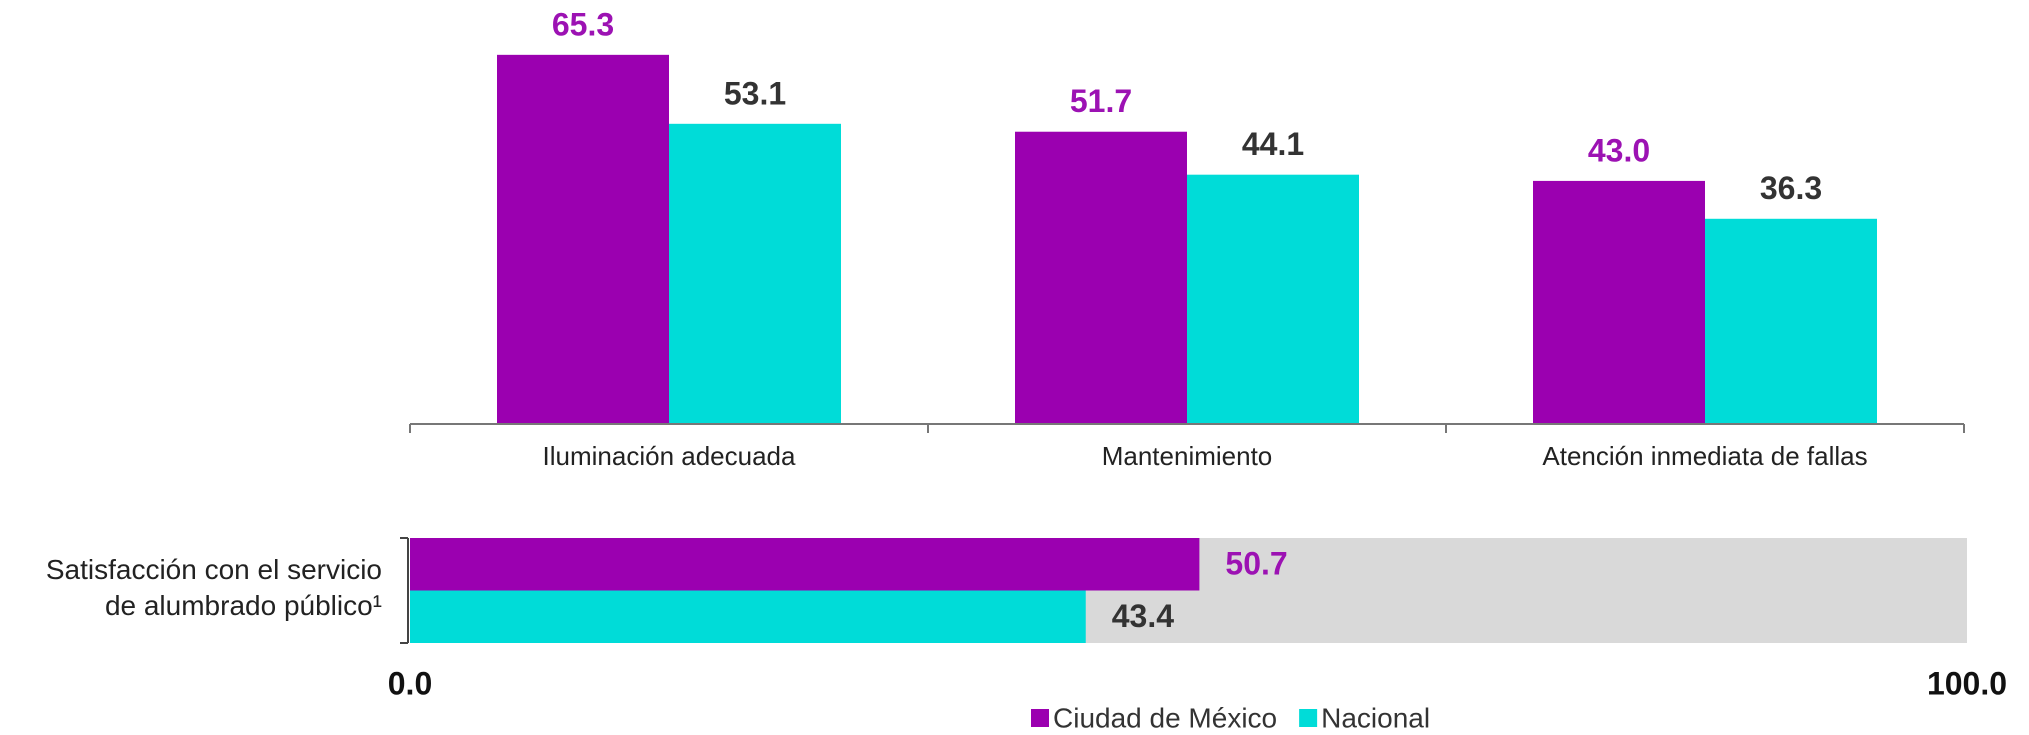  Describe the element at coordinates (1165, 717) in the screenshot. I see `legend-label: Ciudad de México` at that location.